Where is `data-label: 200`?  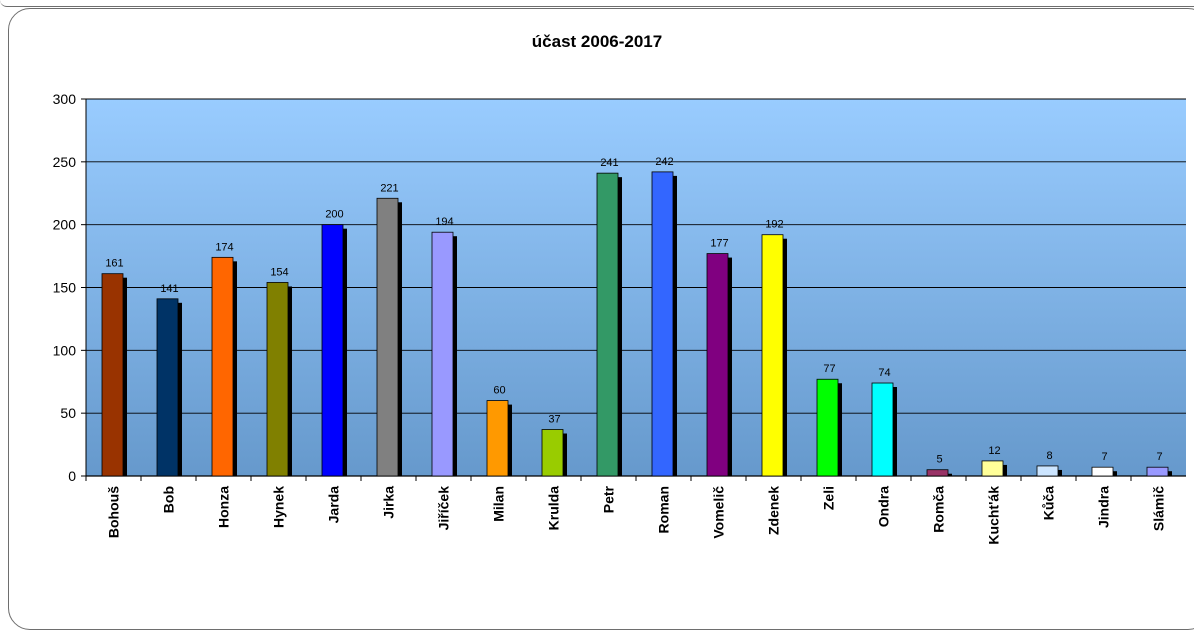
data-label: 200 is located at coordinates (334, 215).